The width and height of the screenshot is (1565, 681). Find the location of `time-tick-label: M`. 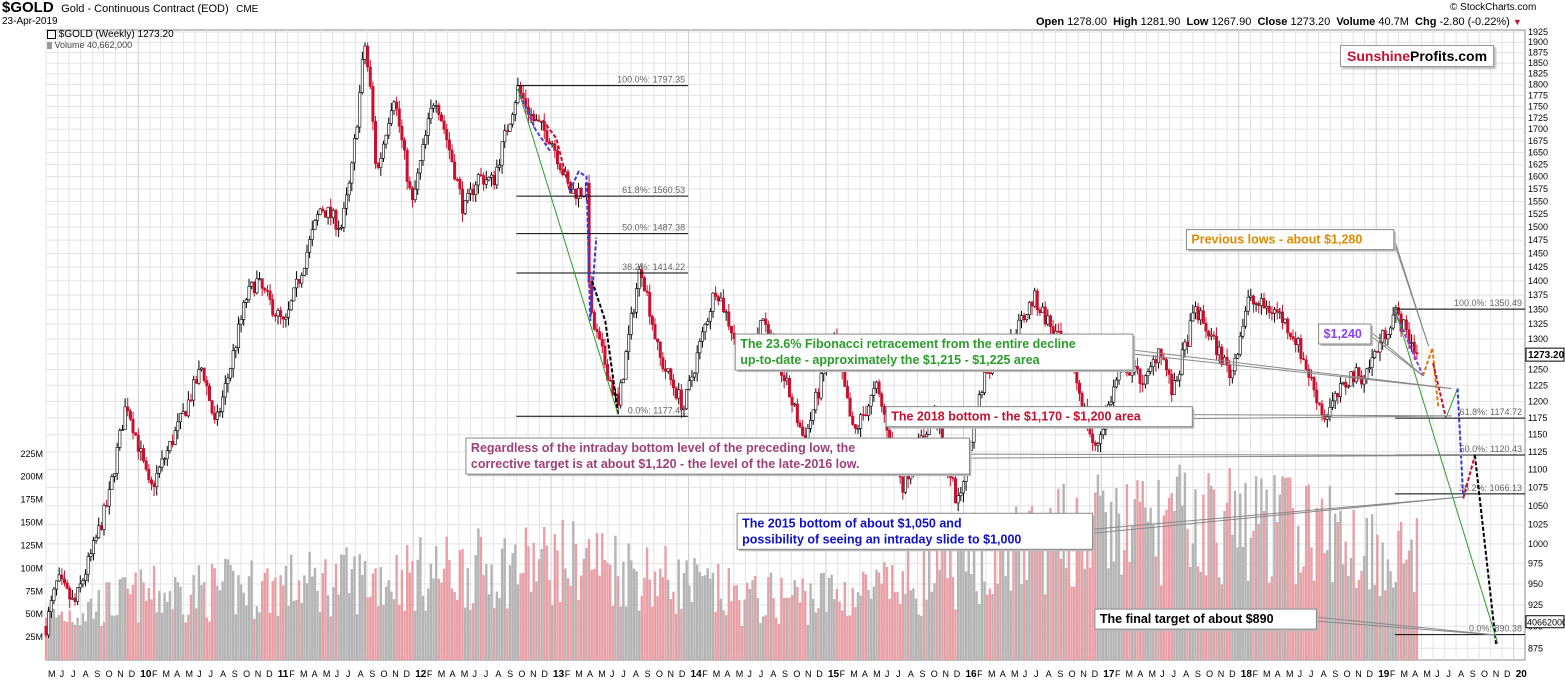

time-tick-label: M is located at coordinates (740, 674).